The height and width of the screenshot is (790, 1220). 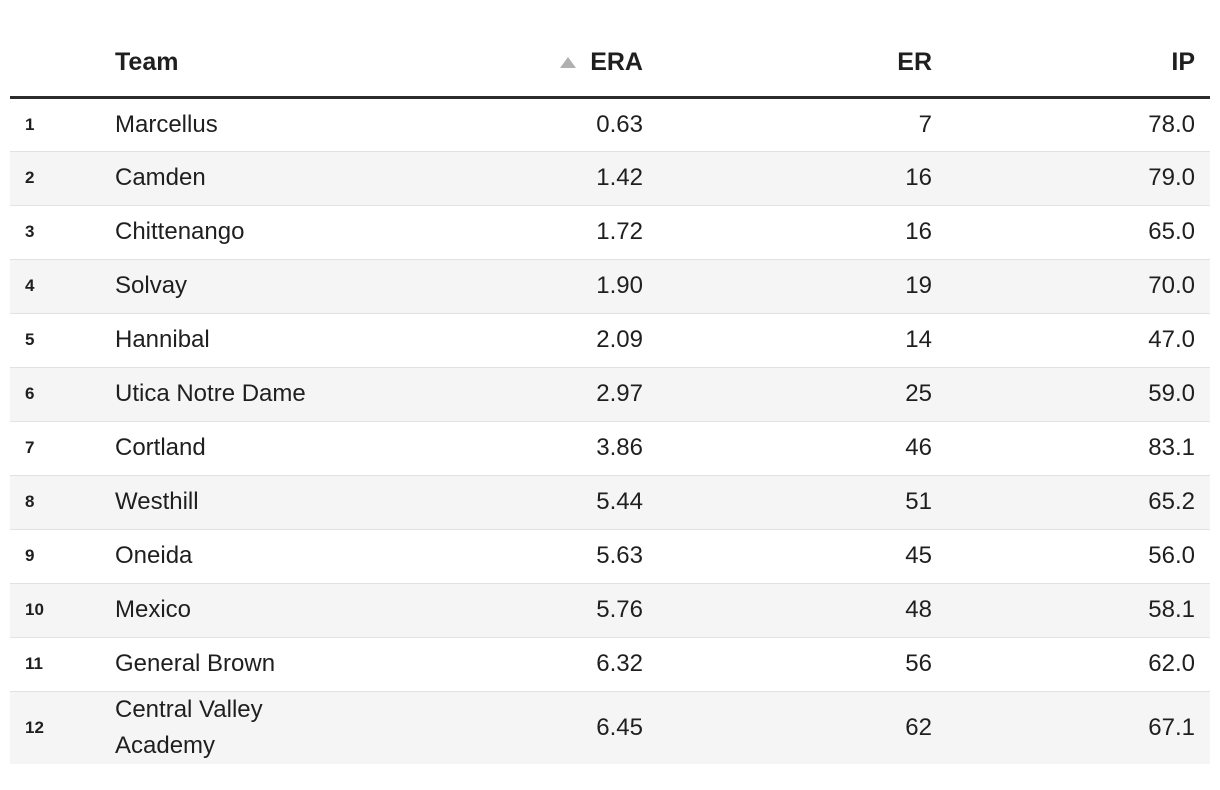 What do you see at coordinates (1071, 663) in the screenshot?
I see `ip-cell: 62.0` at bounding box center [1071, 663].